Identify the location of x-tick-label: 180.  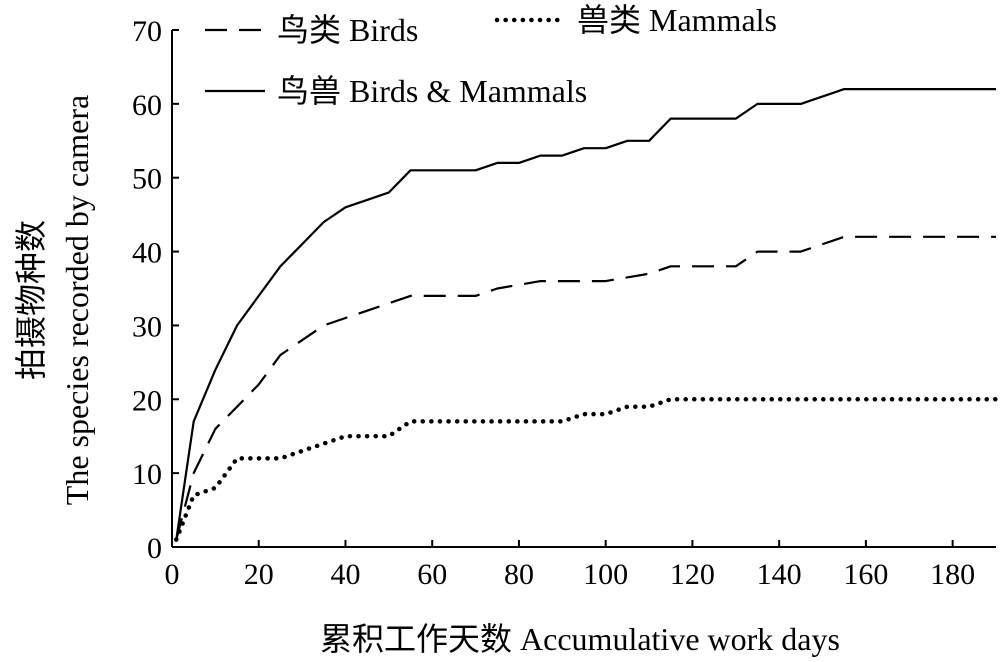
(952, 574).